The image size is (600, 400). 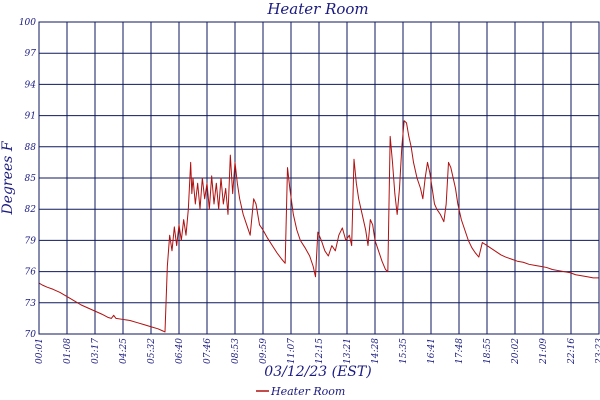 I want to click on x-tick-label: 15:35, so click(x=404, y=351).